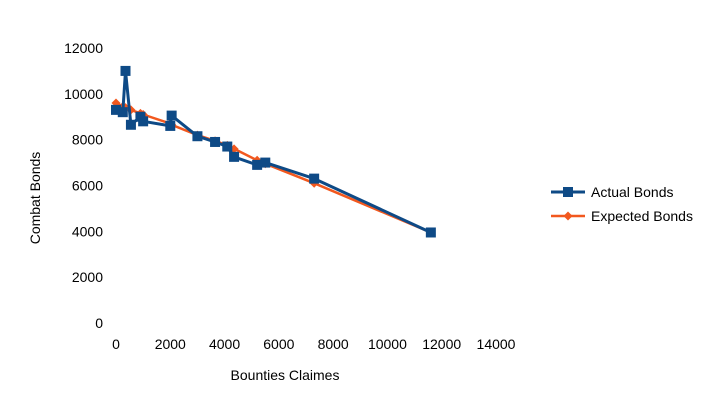 Image resolution: width=721 pixels, height=411 pixels. What do you see at coordinates (224, 344) in the screenshot?
I see `x-tick-label: 4000` at bounding box center [224, 344].